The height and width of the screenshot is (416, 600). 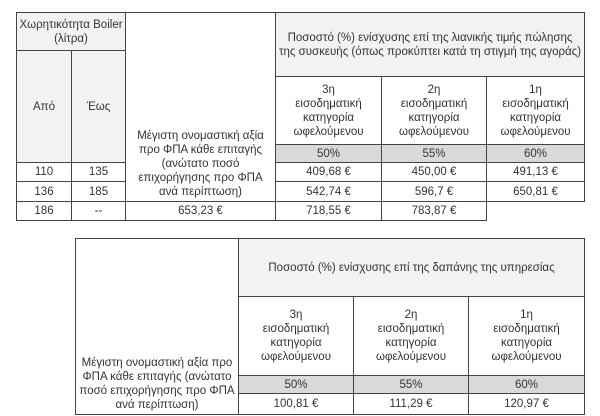 I want to click on value-cell: 120,97 €, so click(x=526, y=404).